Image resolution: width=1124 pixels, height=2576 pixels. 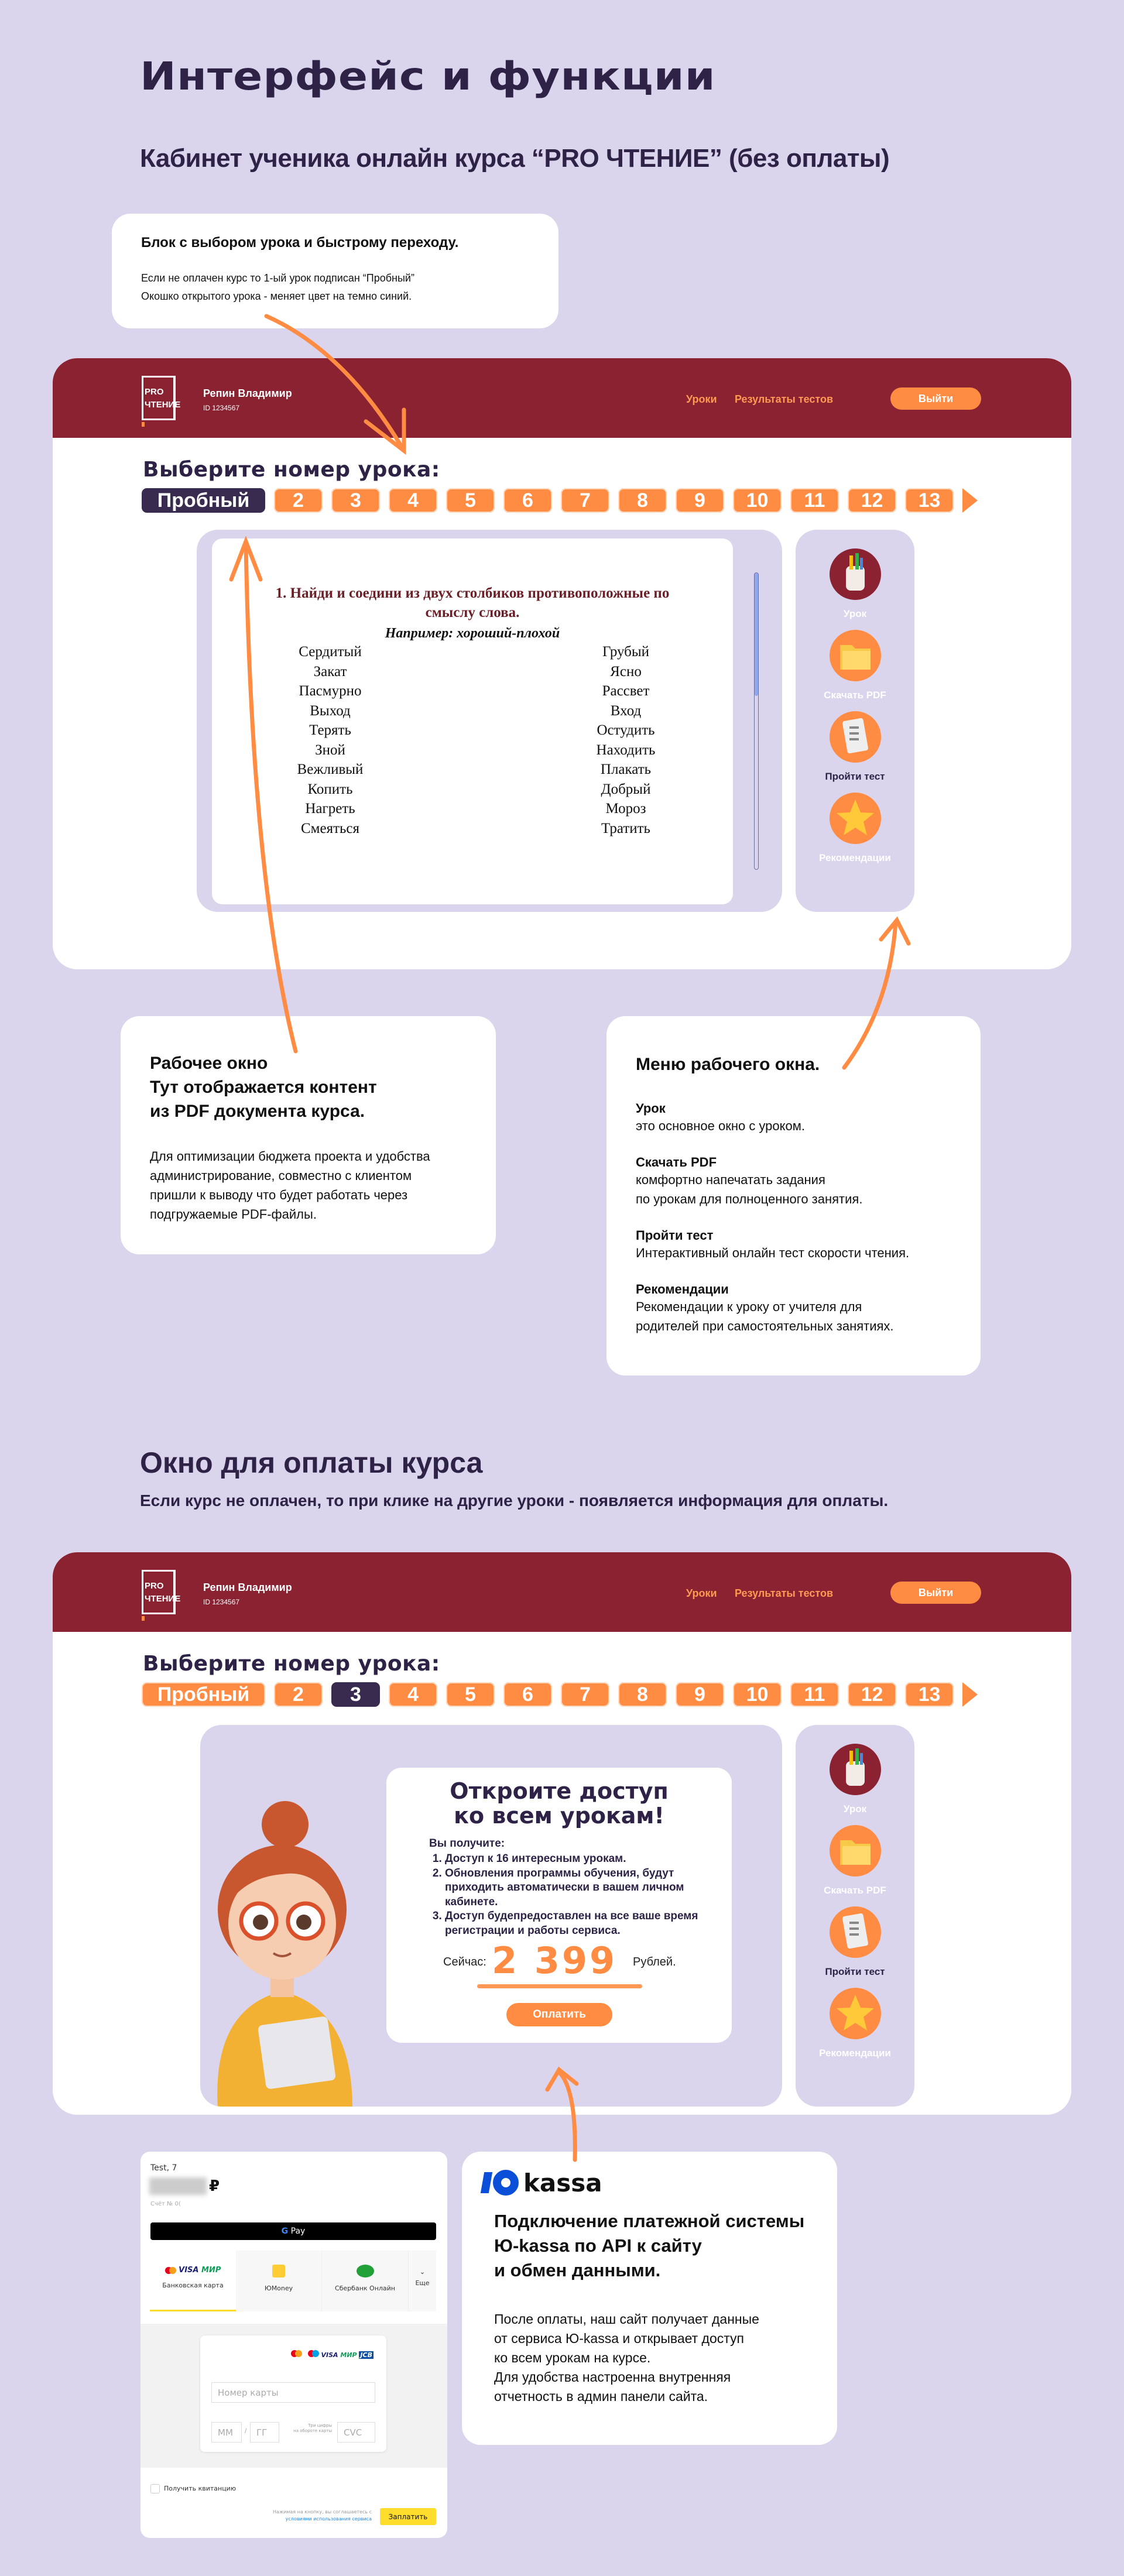 What do you see at coordinates (626, 691) in the screenshot?
I see `pdf-word: Рассвет` at bounding box center [626, 691].